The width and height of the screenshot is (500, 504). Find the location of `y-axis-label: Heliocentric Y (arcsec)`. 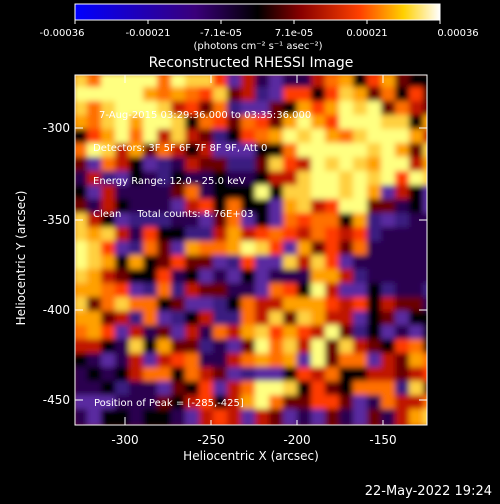

y-axis-label: Heliocentric Y (arcsec) is located at coordinates (21, 258).